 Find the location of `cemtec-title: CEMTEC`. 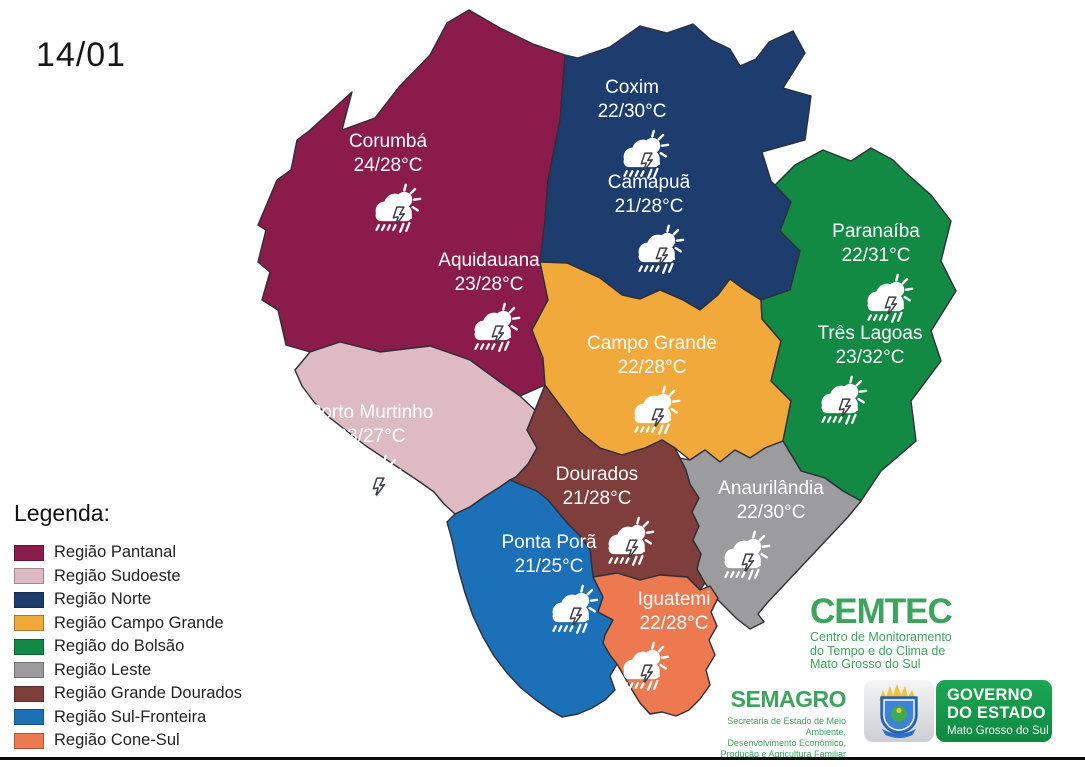

cemtec-title: CEMTEC is located at coordinates (881, 611).